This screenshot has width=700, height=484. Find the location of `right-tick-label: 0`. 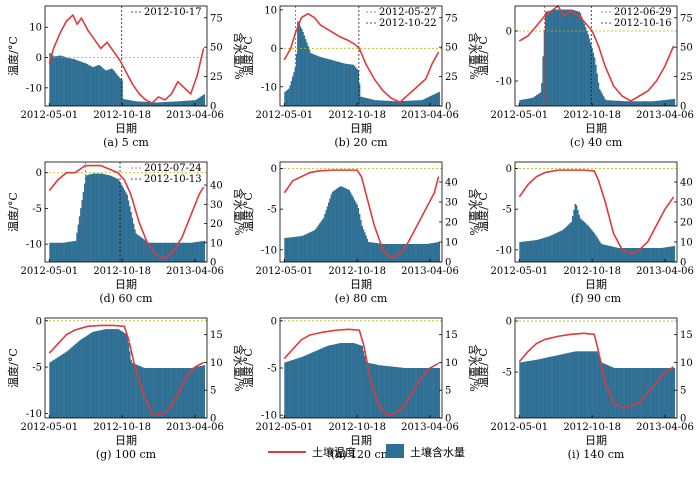

right-tick-label: 0 is located at coordinates (213, 263).